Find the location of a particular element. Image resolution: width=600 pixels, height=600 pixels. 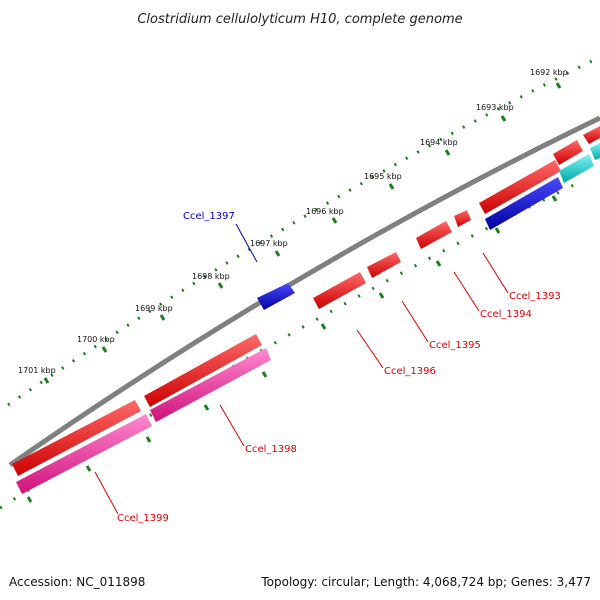

gene-label: Ccel_1395 is located at coordinates (455, 345).